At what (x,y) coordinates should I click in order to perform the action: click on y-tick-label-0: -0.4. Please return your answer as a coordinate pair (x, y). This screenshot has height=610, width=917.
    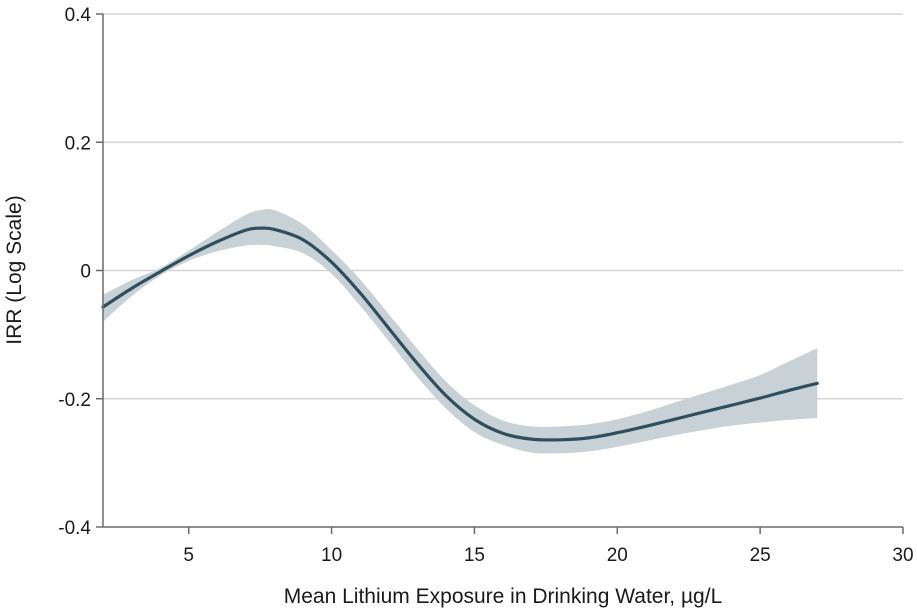
    Looking at the image, I should click on (74, 528).